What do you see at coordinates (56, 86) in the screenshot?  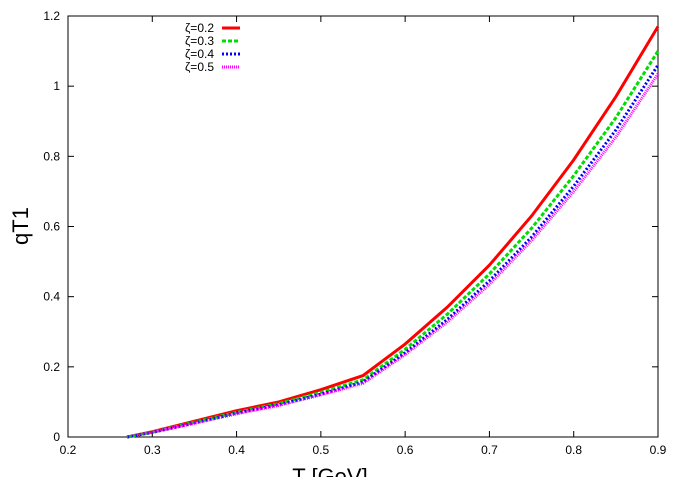 I see `y-tick-label: 1` at bounding box center [56, 86].